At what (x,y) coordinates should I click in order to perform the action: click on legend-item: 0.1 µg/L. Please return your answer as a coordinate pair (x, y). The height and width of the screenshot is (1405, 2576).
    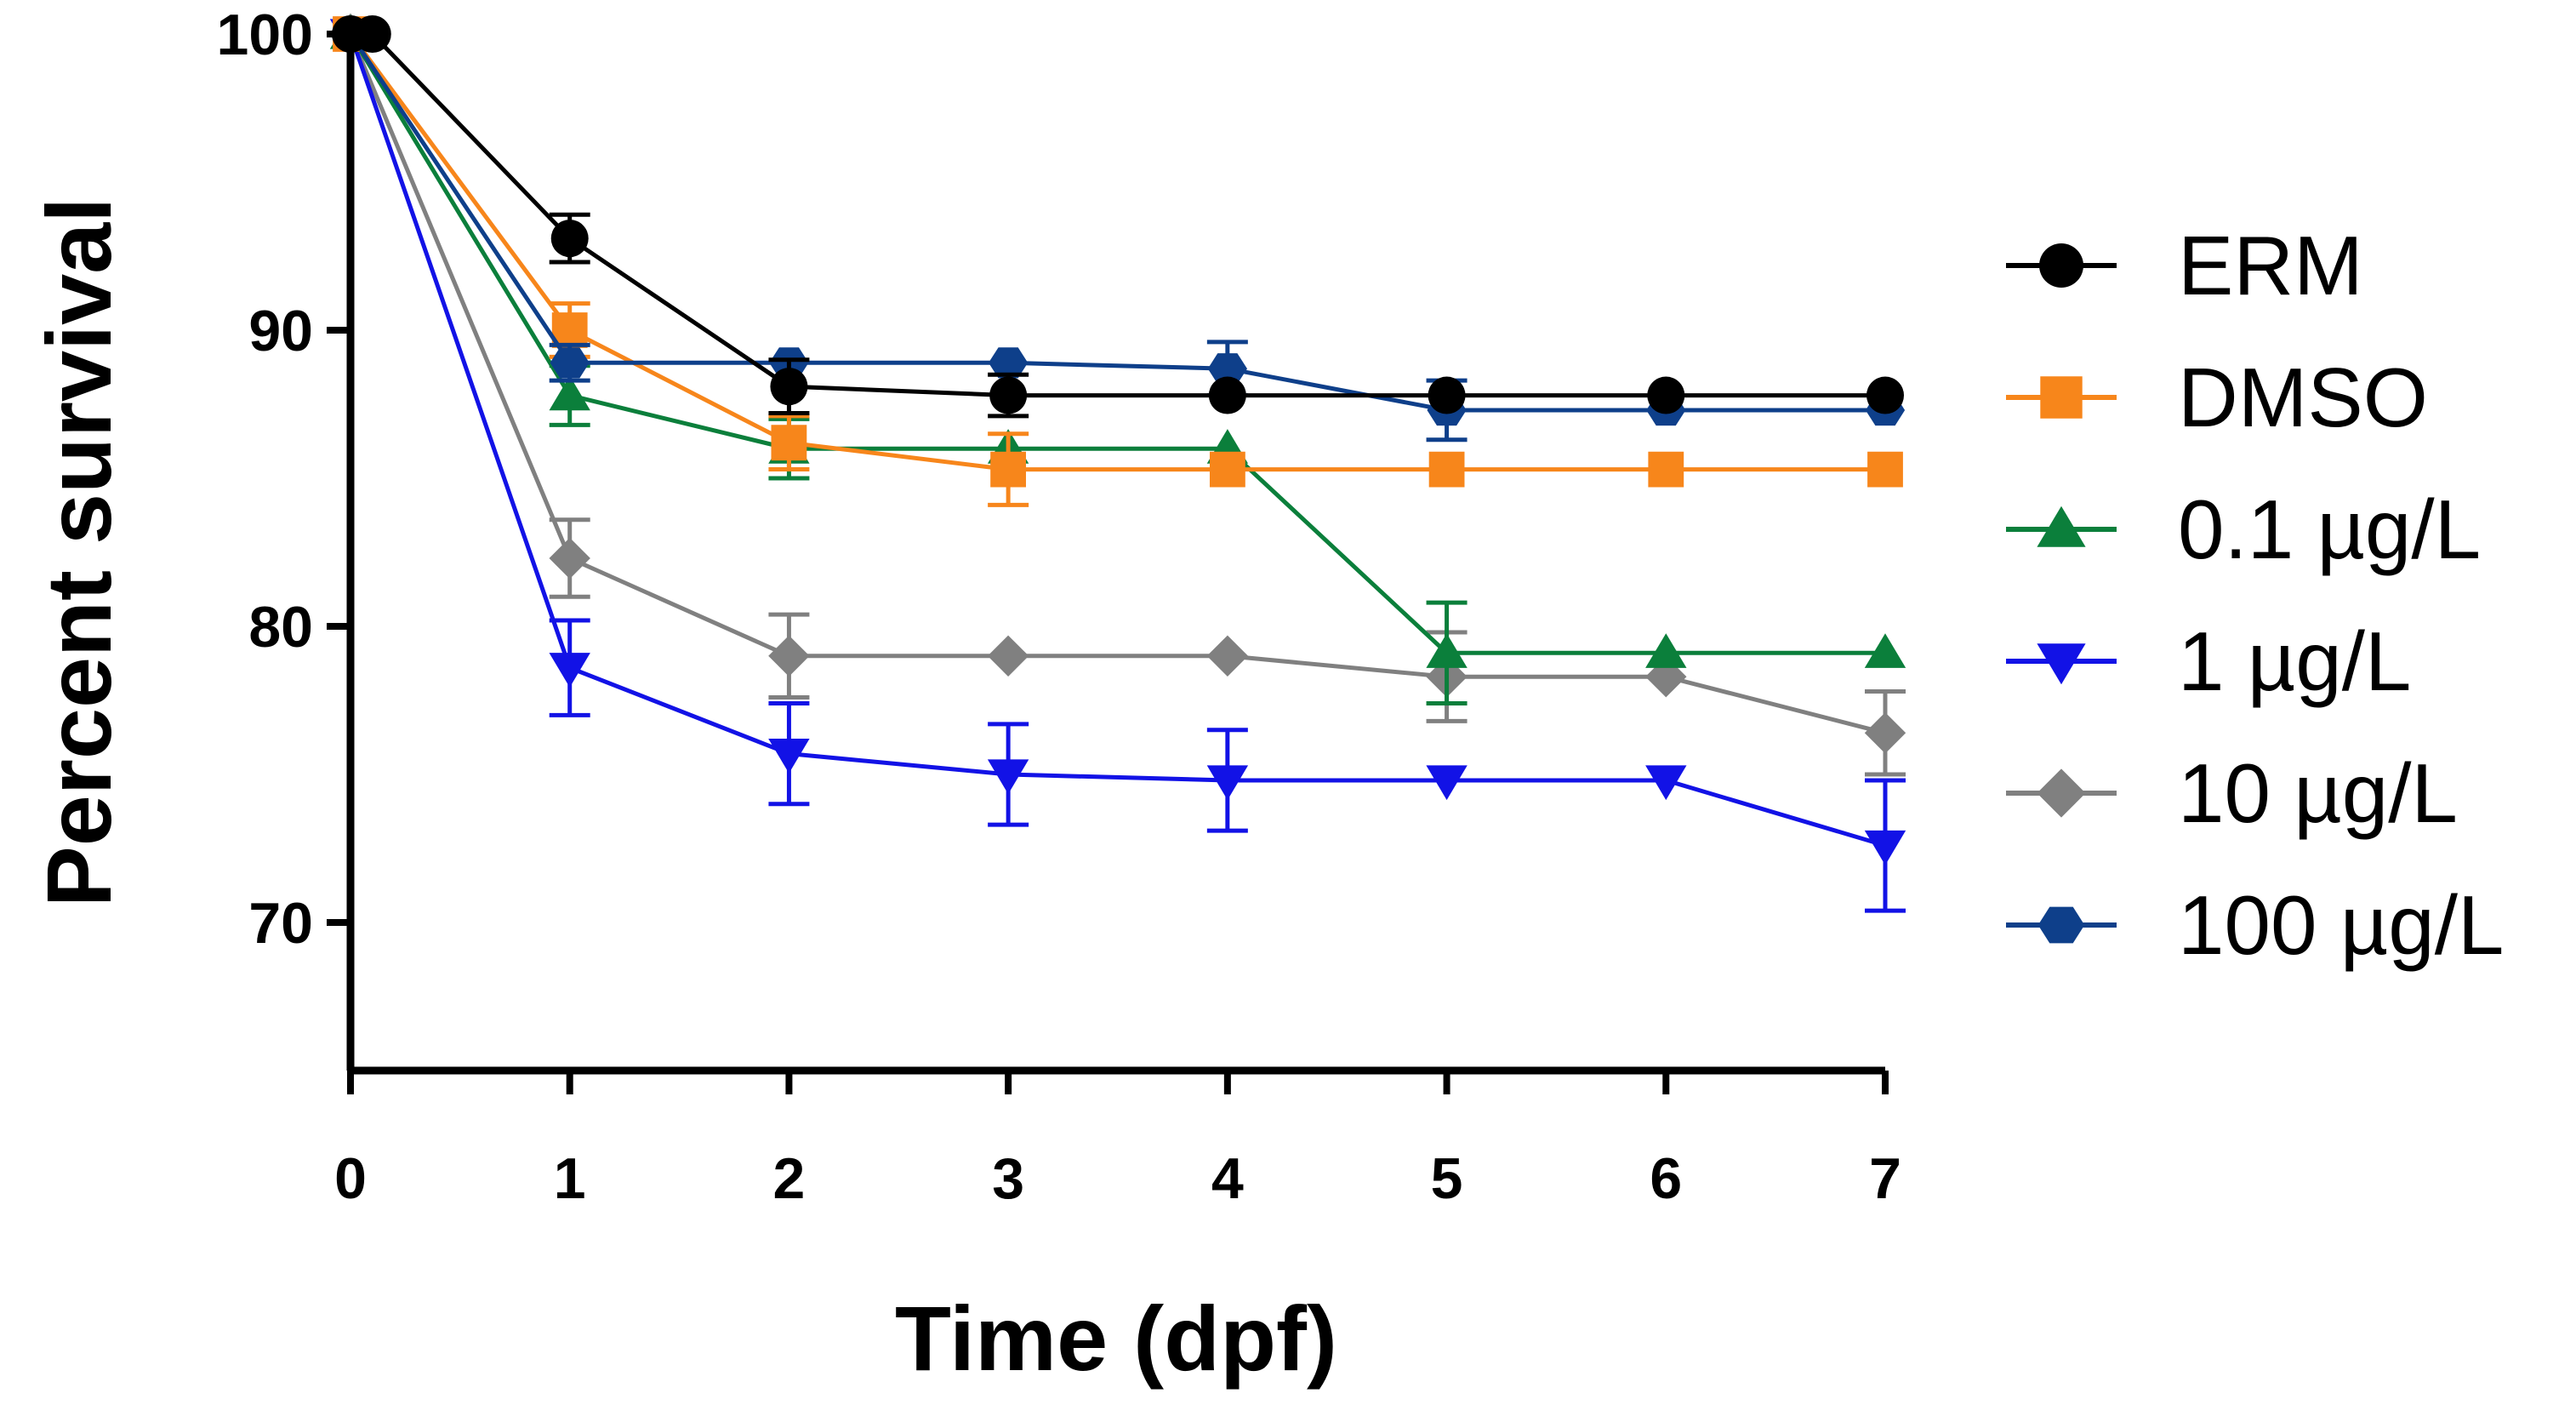
    Looking at the image, I should click on (2244, 529).